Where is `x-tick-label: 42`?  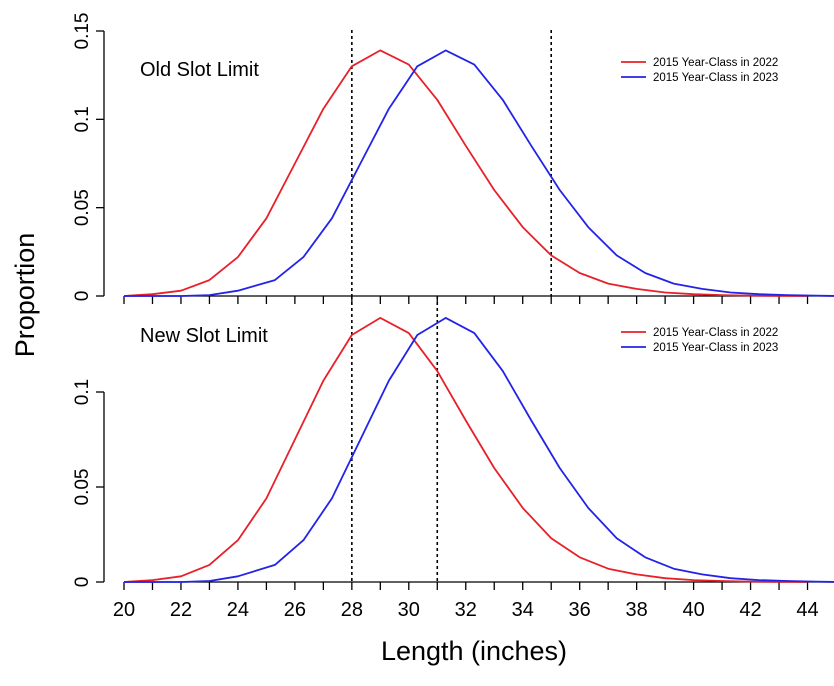
x-tick-label: 42 is located at coordinates (750, 610).